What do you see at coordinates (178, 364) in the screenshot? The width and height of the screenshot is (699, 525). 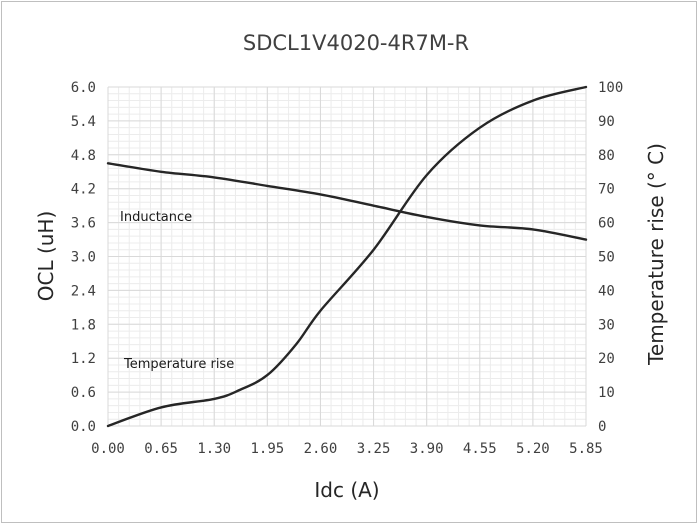 I see `temperature-rise-label: Temperature rise` at bounding box center [178, 364].